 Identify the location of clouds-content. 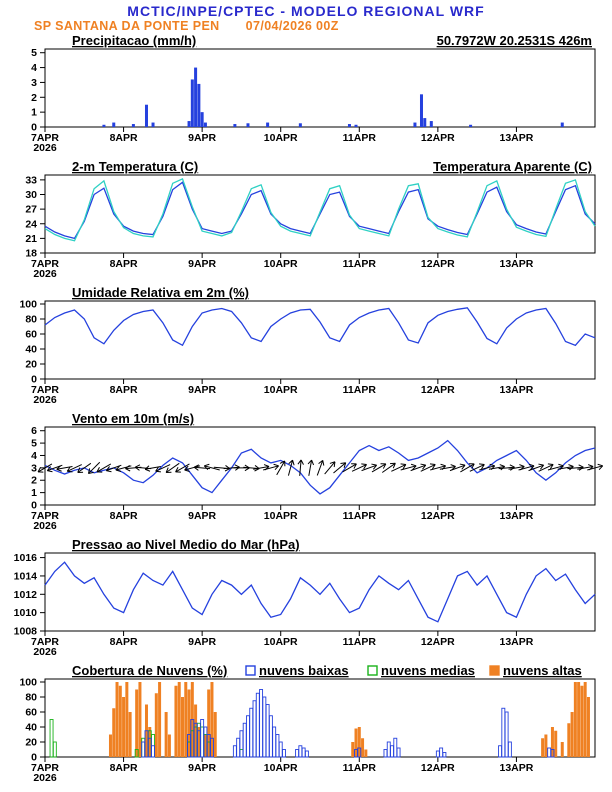
(319, 720).